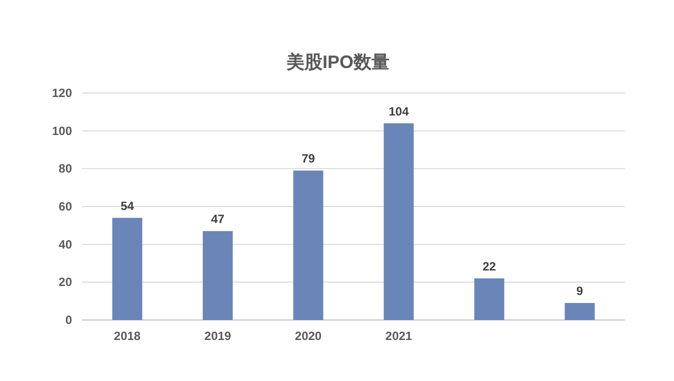  Describe the element at coordinates (65, 169) in the screenshot. I see `y-tick-label: 80` at that location.